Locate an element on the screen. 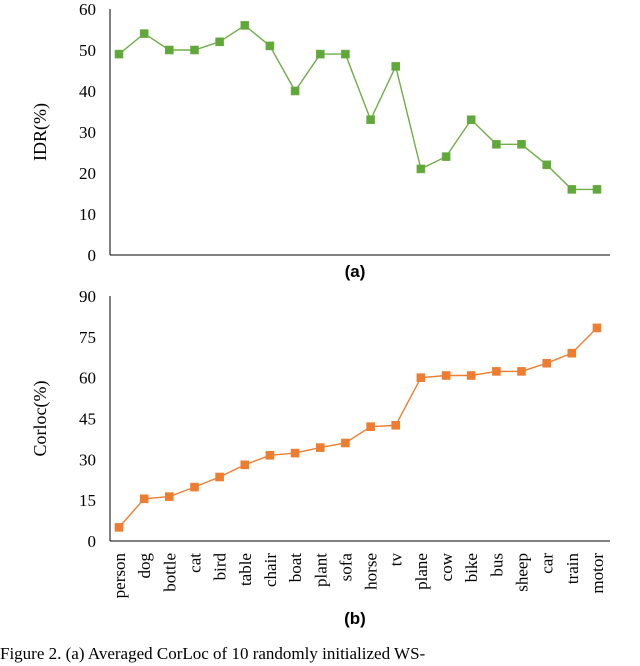 This screenshot has width=640, height=666. x-tick-label-bird: bird is located at coordinates (220, 567).